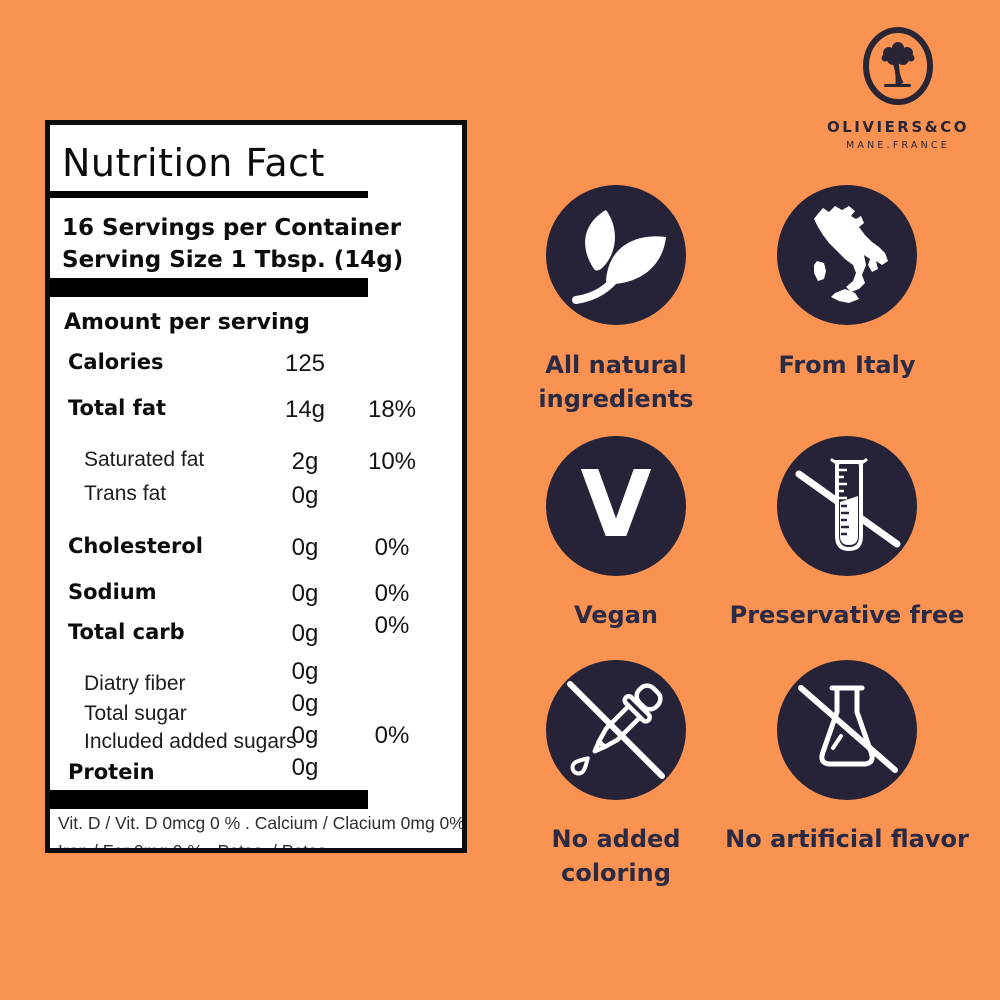 The image size is (1000, 1000). Describe the element at coordinates (256, 633) in the screenshot. I see `nutrition-row-total-carb: Total carb 0g 0%` at that location.